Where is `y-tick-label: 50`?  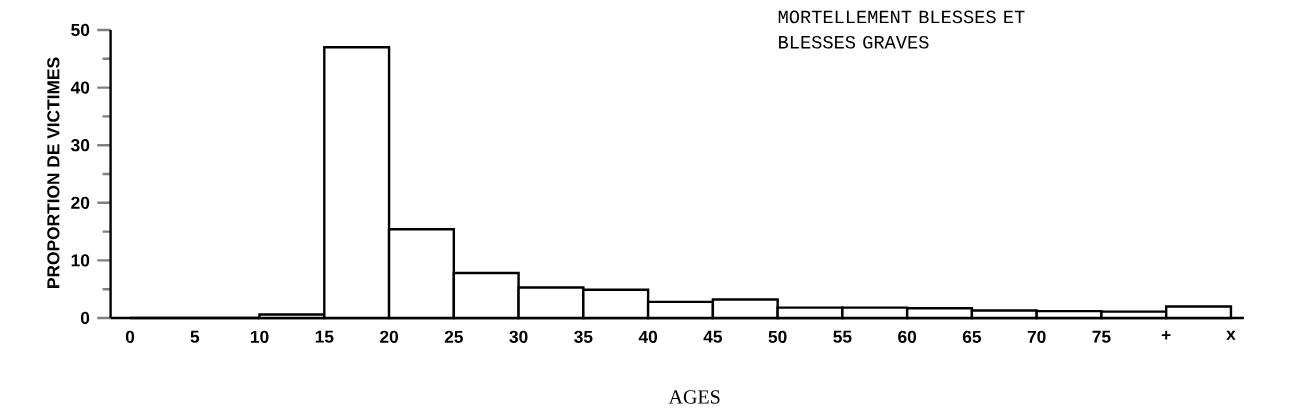 y-tick-label: 50 is located at coordinates (80, 30).